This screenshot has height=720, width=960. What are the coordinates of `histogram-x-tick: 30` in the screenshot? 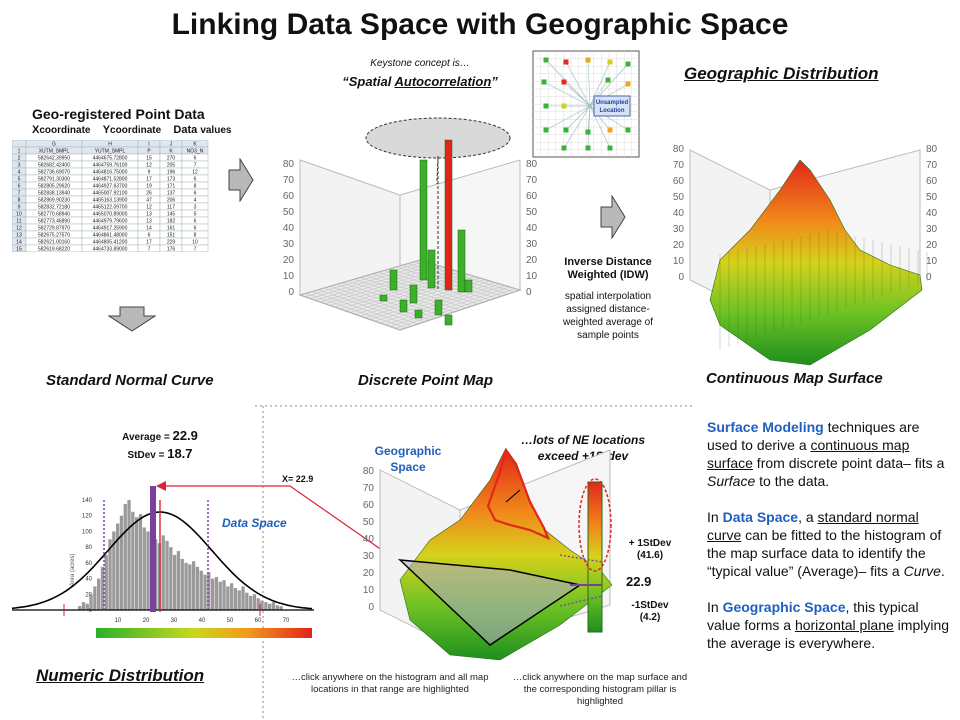 It's located at (174, 621).